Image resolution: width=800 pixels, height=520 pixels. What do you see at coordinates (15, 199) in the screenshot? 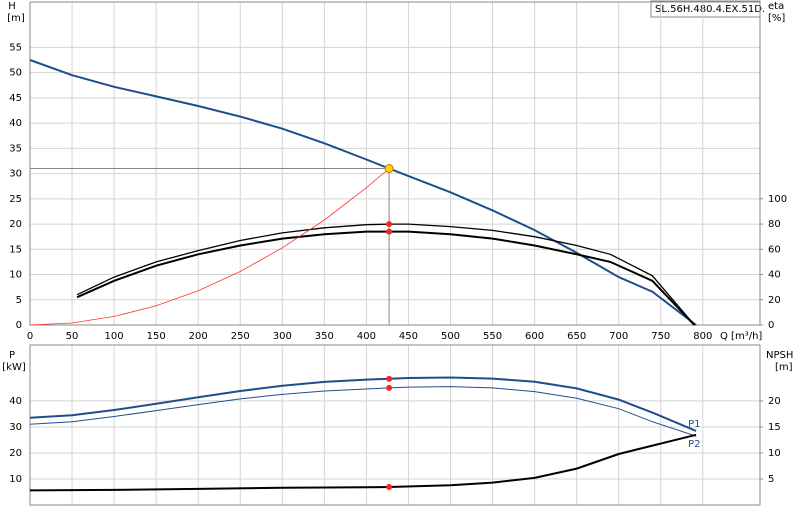
I see `y-tick-label: 25` at bounding box center [15, 199].